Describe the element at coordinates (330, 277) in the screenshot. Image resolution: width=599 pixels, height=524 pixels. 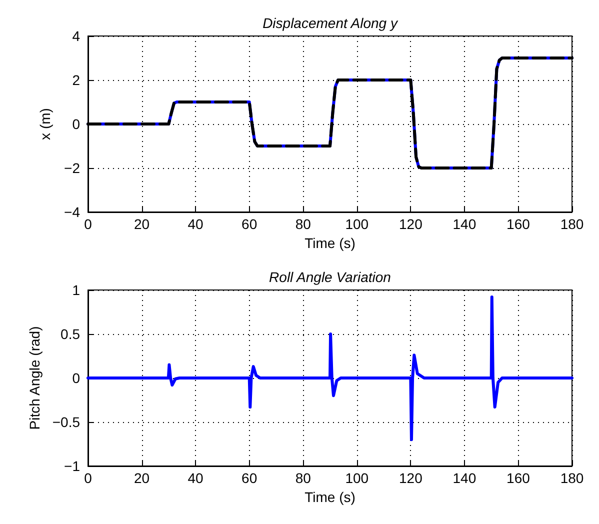
I see `chart-title: Roll Angle Variation` at that location.